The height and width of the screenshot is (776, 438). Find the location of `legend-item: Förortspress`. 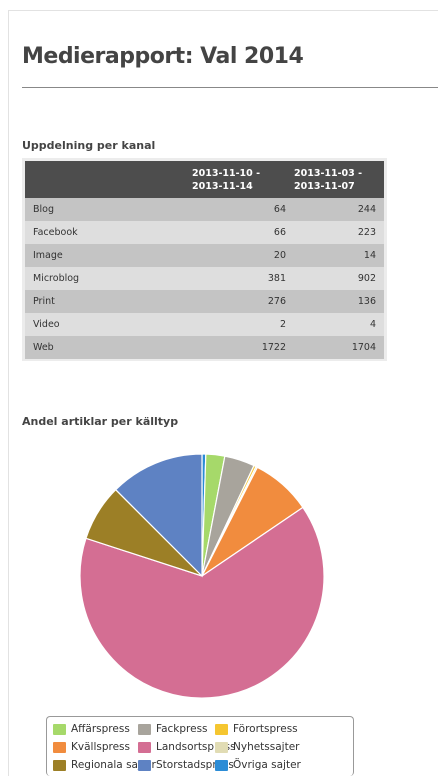

legend-item: Förortspress is located at coordinates (256, 729).